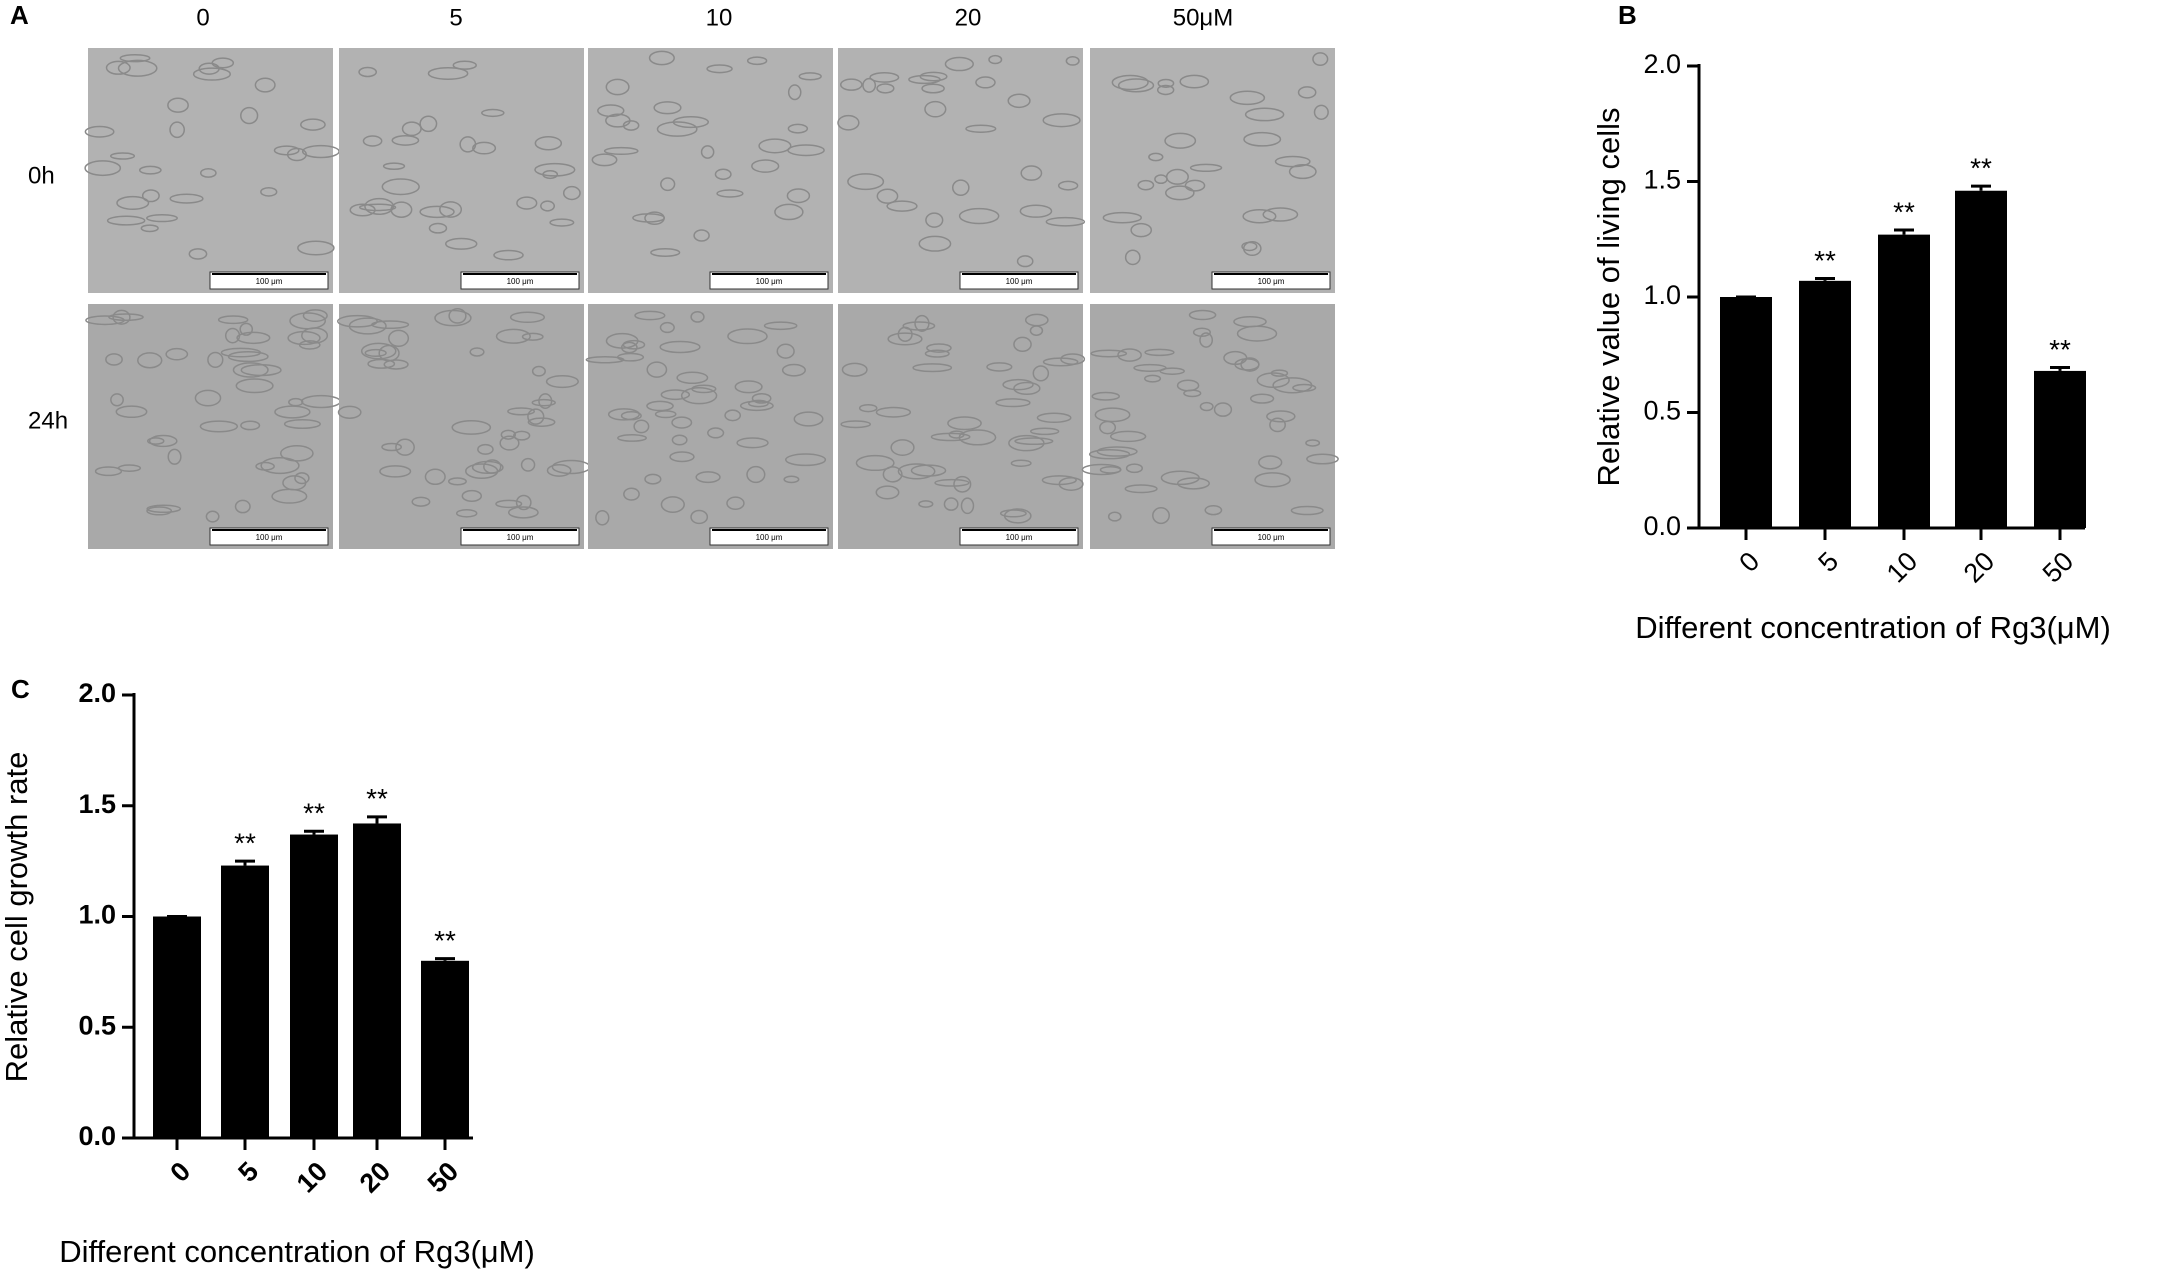 This screenshot has width=2168, height=1276. I want to click on row-label: 0h, so click(41, 175).